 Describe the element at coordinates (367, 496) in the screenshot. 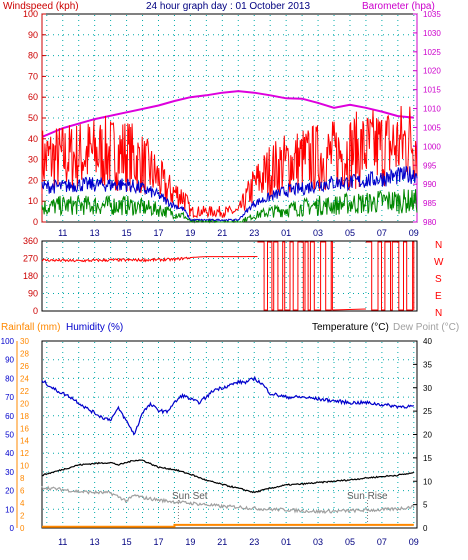

I see `sunrise-label: Sun Rise` at that location.